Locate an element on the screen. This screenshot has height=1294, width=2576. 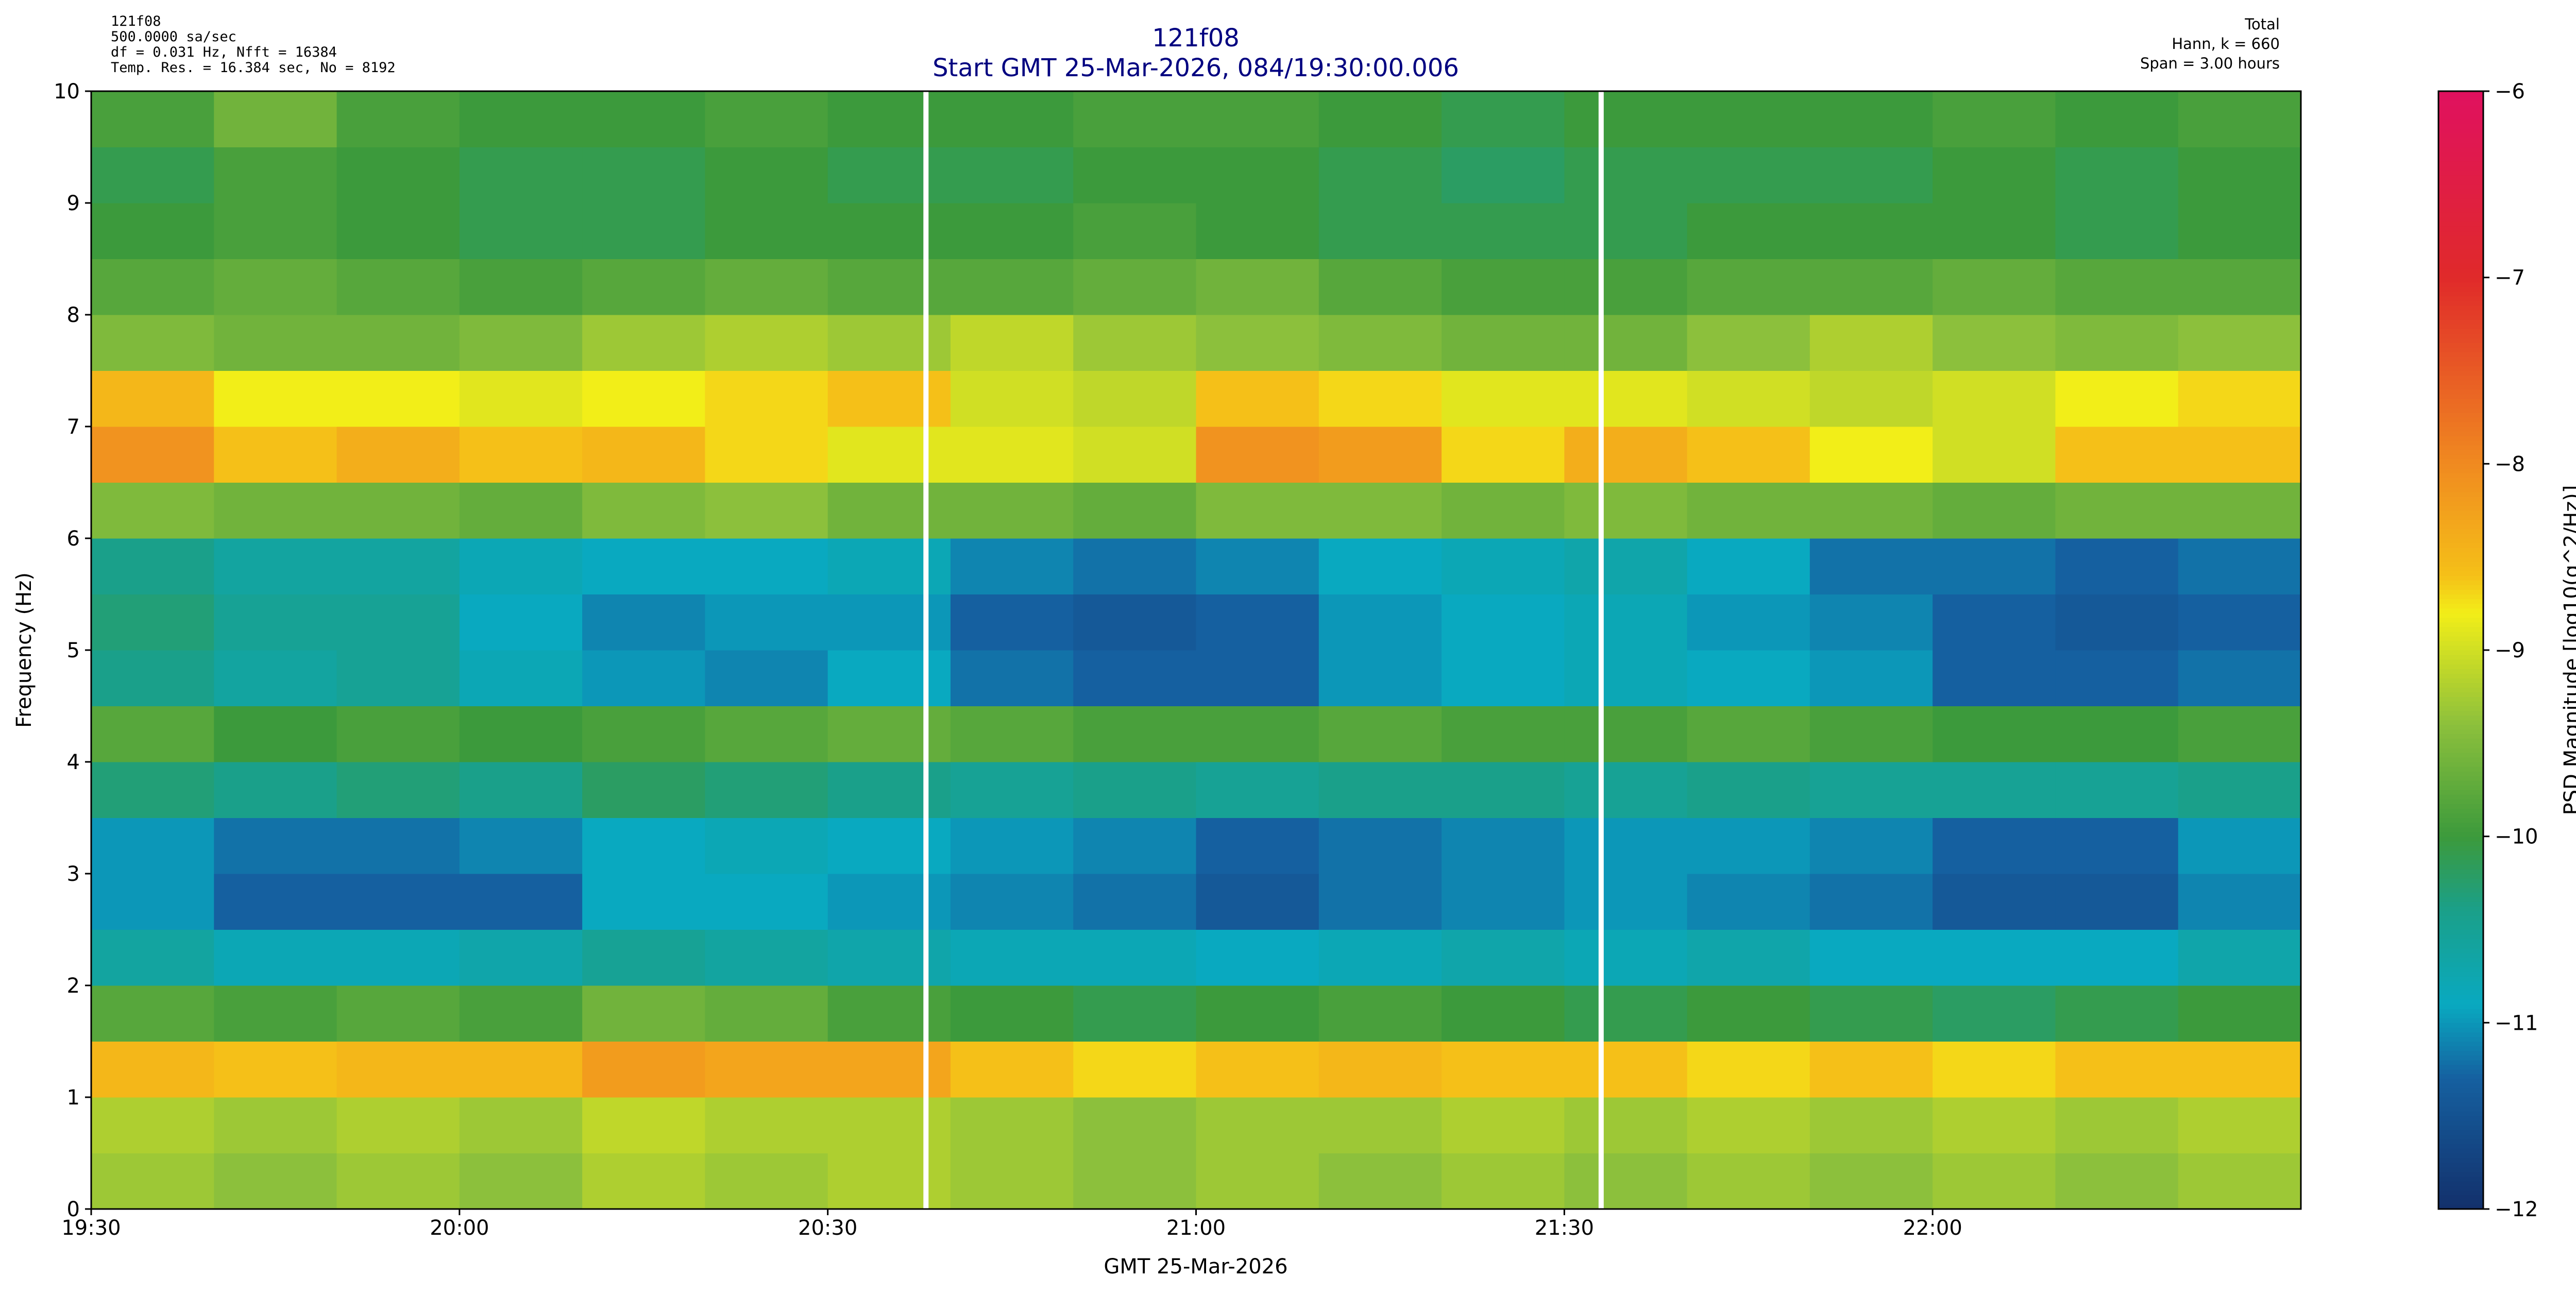
y-tick-label: 2 is located at coordinates (73, 986).